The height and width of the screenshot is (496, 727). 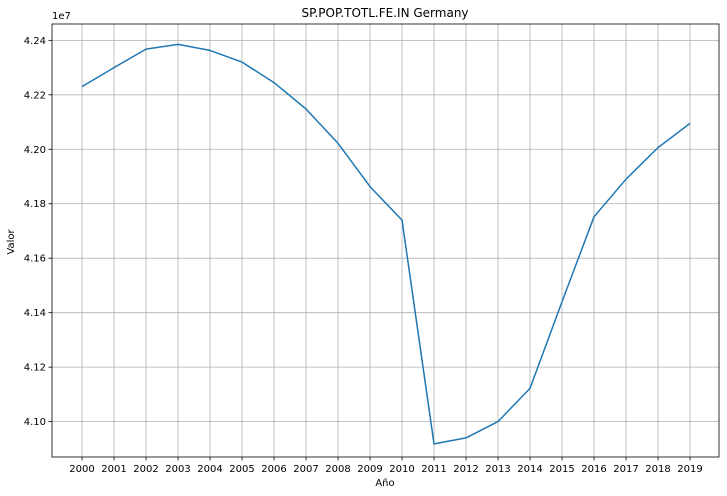 What do you see at coordinates (465, 469) in the screenshot?
I see `x-tick-label: 2012` at bounding box center [465, 469].